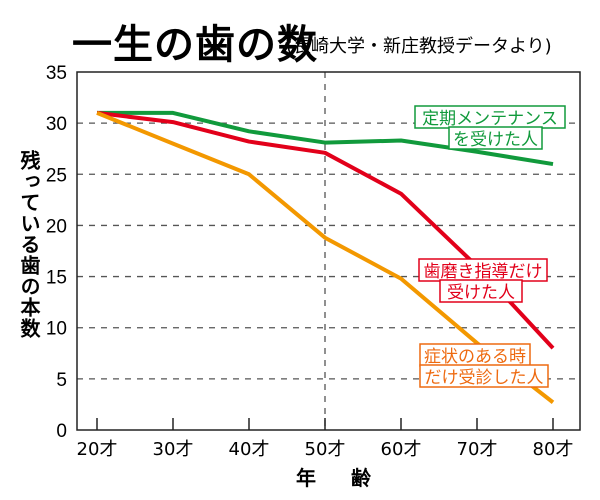  What do you see at coordinates (249, 449) in the screenshot?
I see `x-tick-label: 40才` at bounding box center [249, 449].